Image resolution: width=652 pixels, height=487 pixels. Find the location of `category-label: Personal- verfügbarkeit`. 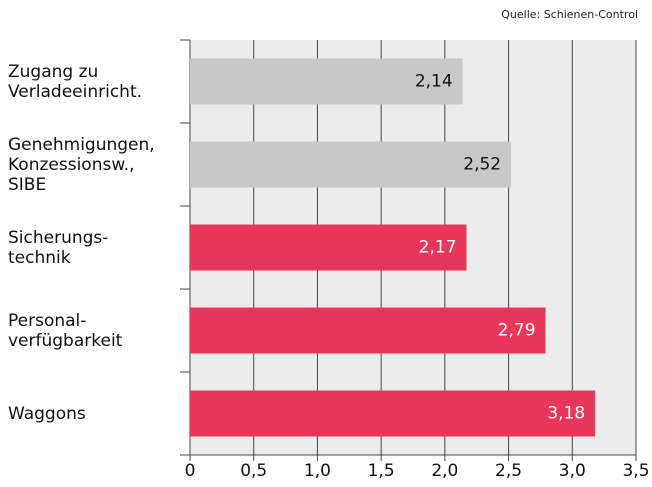

category-label: Personal- verfügbarkeit is located at coordinates (65, 330).